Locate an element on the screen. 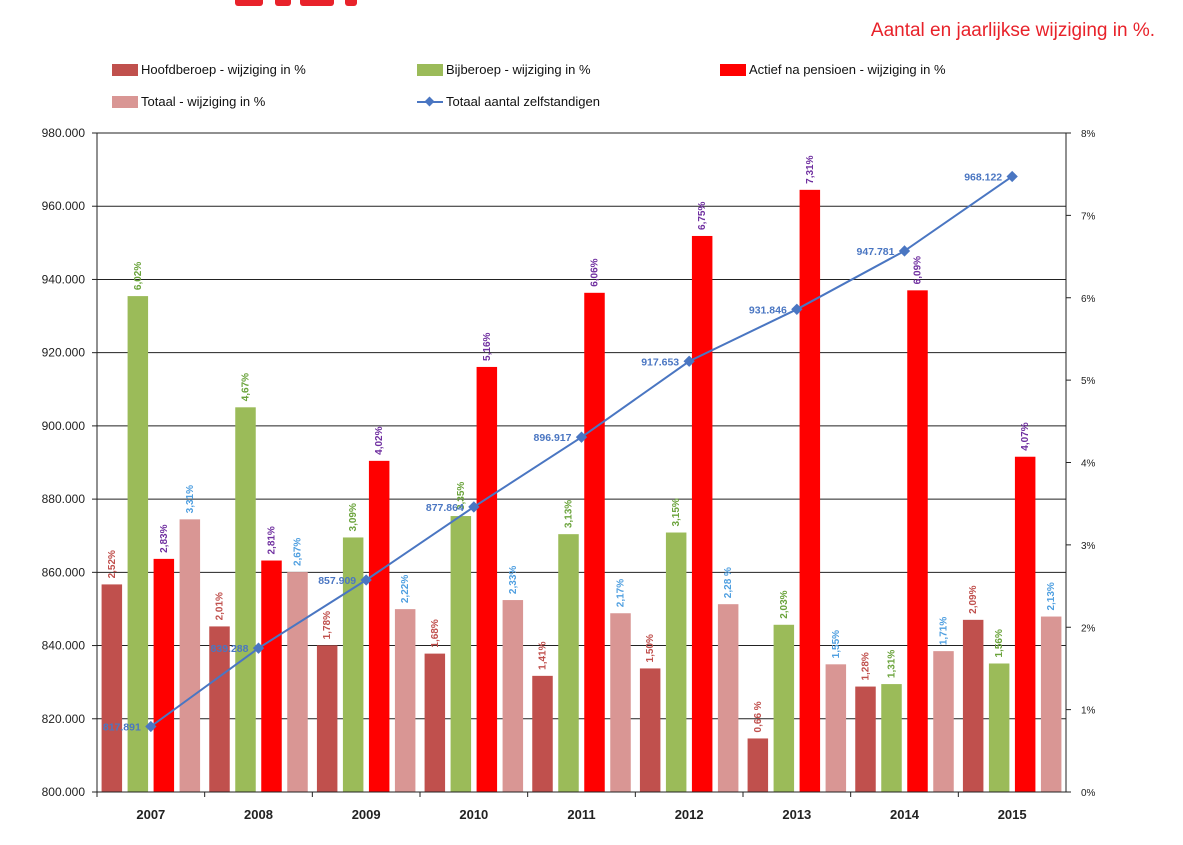 The image size is (1183, 845). left-tick-label: 980.000 is located at coordinates (64, 133).